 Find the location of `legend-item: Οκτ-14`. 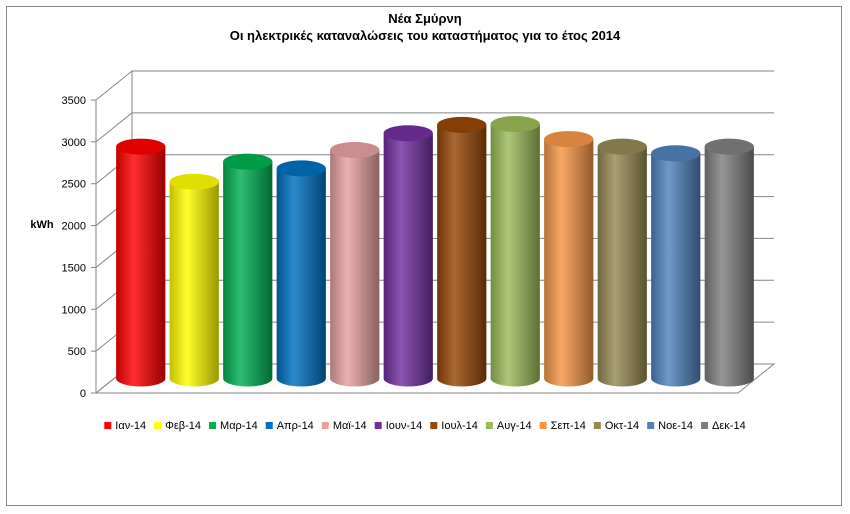

legend-item: Οκτ-14 is located at coordinates (616, 426).